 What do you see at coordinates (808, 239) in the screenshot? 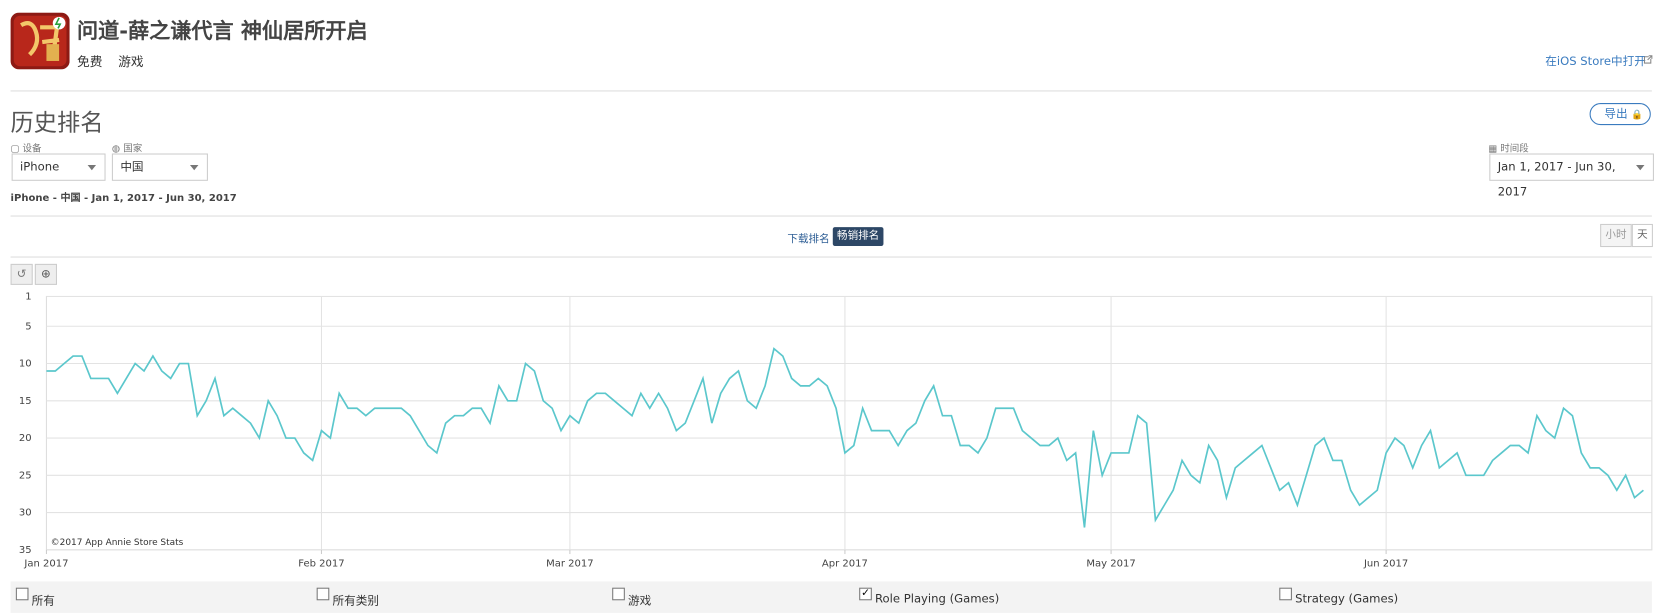
I see `tab: 下载排名` at bounding box center [808, 239].